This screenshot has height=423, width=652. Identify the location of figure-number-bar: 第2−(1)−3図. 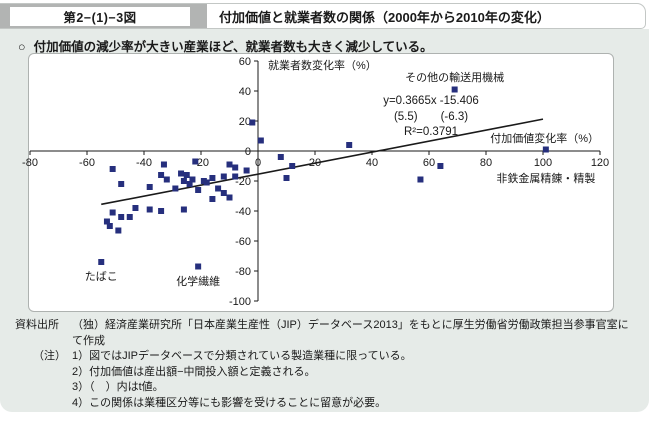
(103, 16).